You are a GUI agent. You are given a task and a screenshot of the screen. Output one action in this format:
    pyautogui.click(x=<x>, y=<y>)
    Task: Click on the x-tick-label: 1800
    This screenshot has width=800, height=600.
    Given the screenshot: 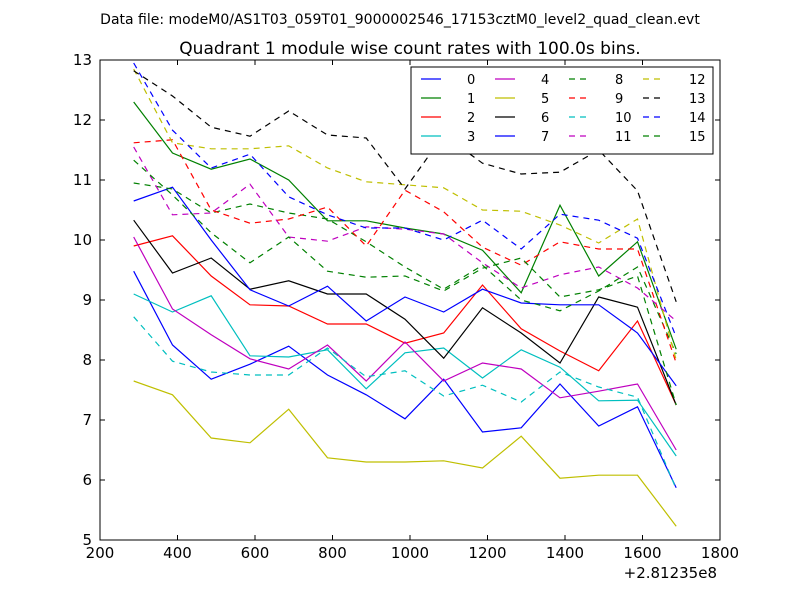 What is the action you would take?
    pyautogui.click(x=720, y=553)
    